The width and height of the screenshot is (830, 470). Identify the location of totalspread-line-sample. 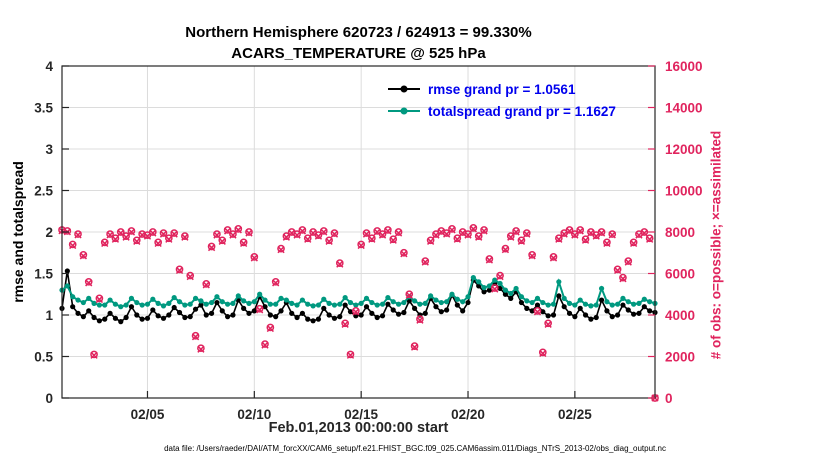
(404, 111).